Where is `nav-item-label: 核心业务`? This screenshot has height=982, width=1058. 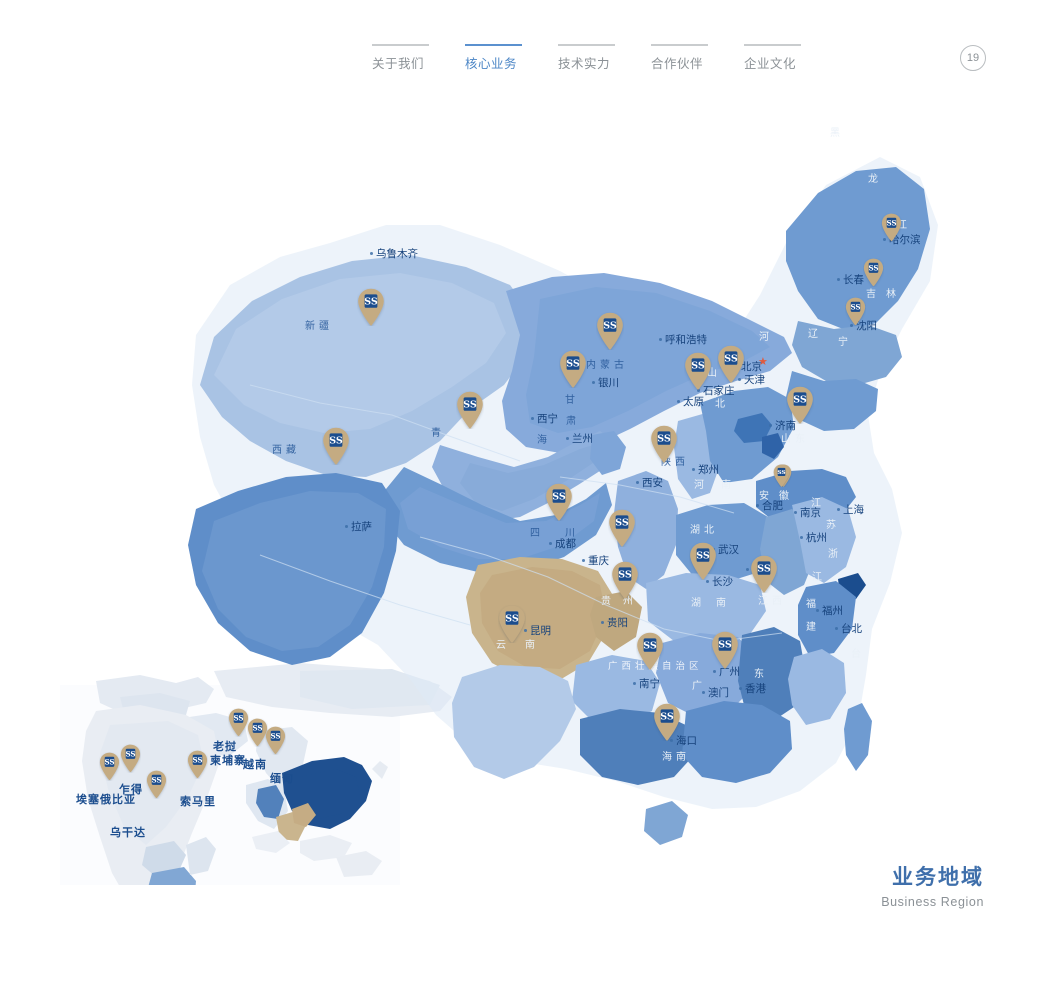
nav-item-label: 核心业务 is located at coordinates (491, 64).